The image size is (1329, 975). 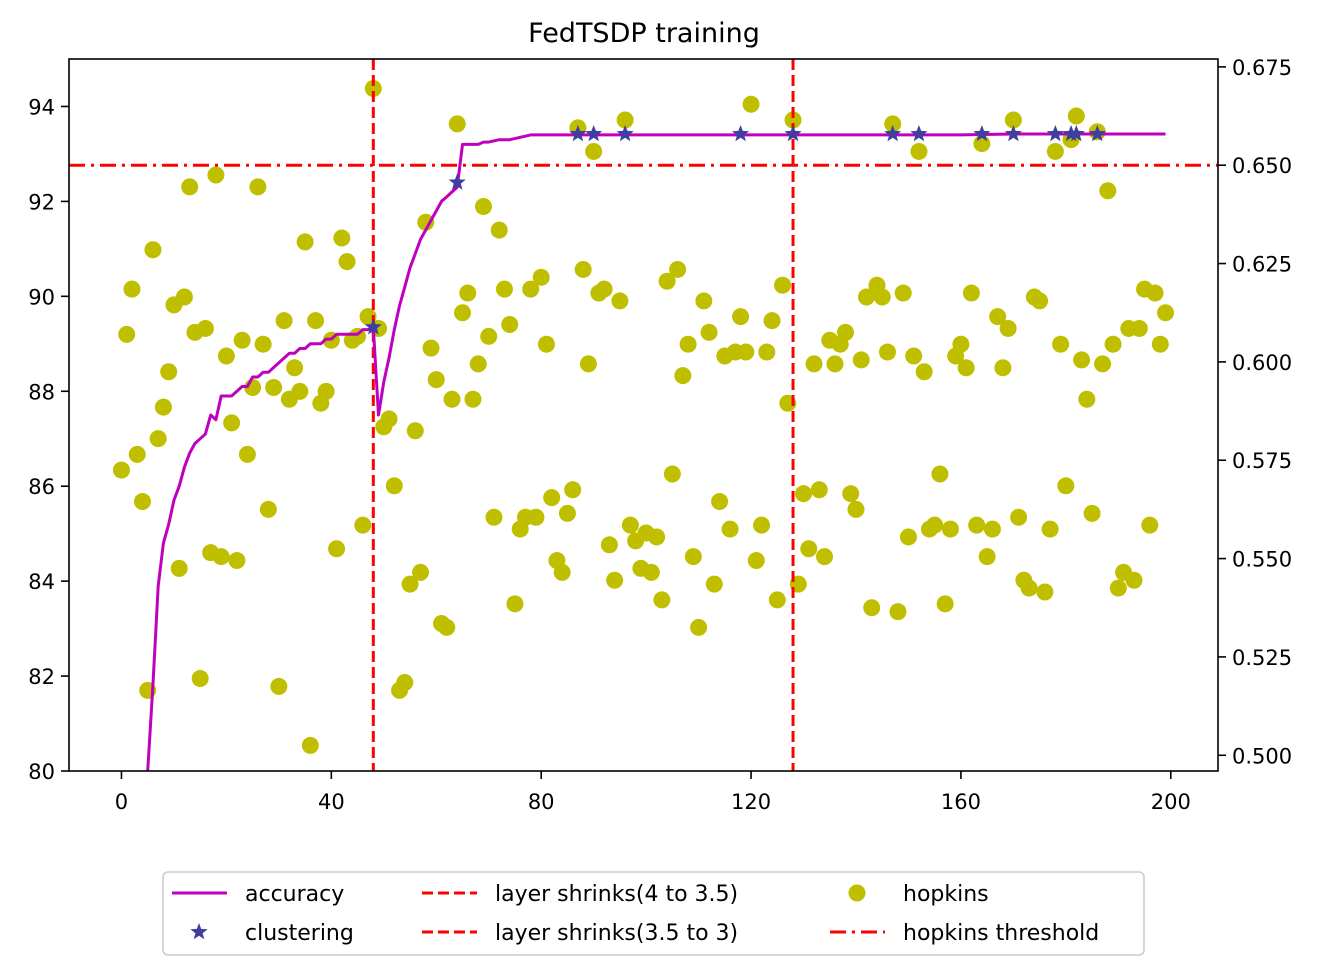 I want to click on y-right-tick-label: 0.575, so click(x=1262, y=461).